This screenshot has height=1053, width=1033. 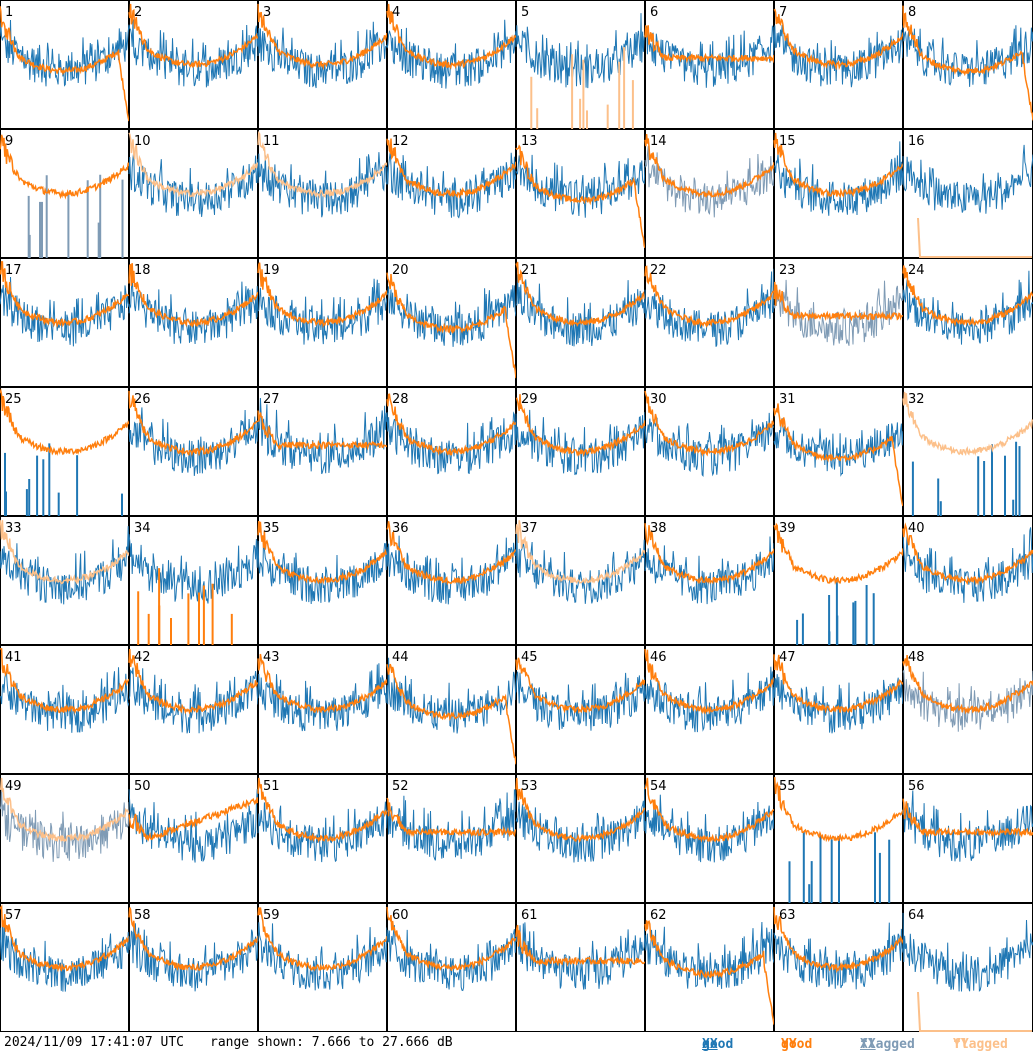 I want to click on panel-50: 50, so click(x=193, y=838).